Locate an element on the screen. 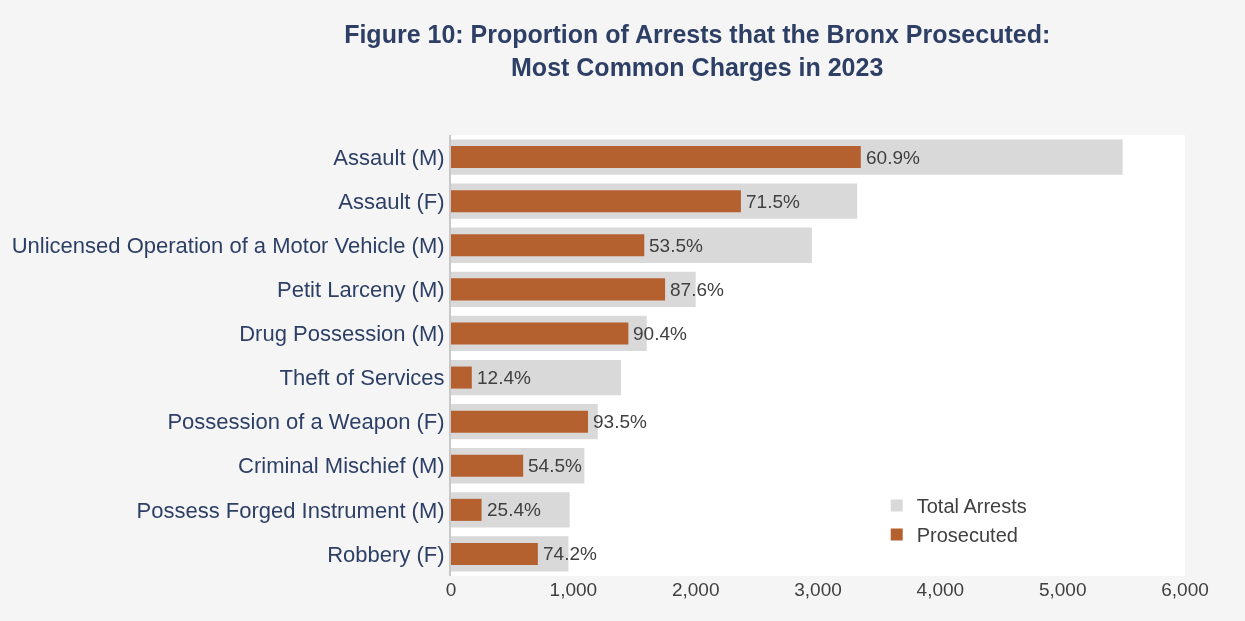  y-tick-label: Assault (M) is located at coordinates (389, 157).